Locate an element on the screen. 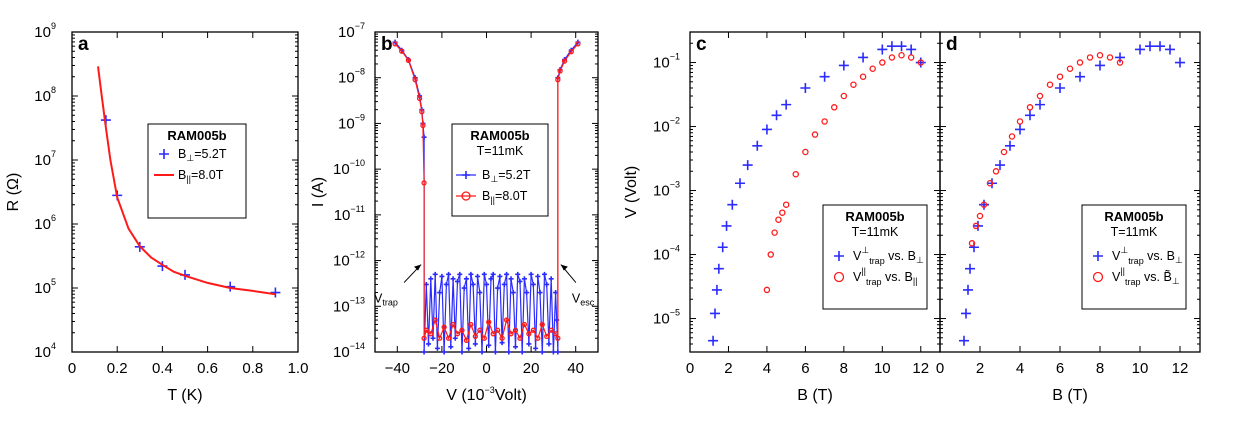 This screenshot has width=1258, height=427. y-tick-exponent: −3 is located at coordinates (675, 185).